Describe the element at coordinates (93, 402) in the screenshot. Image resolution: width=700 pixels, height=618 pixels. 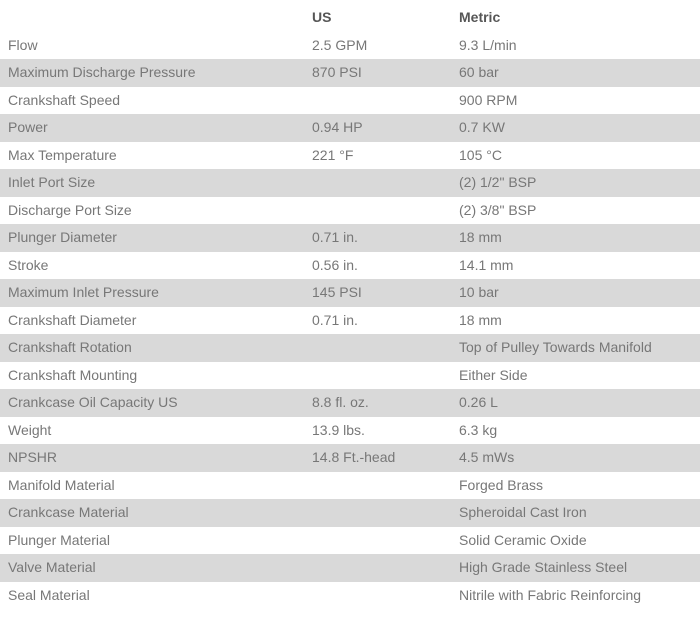
I see `spec-label: Crankcase Oil Capacity US` at that location.